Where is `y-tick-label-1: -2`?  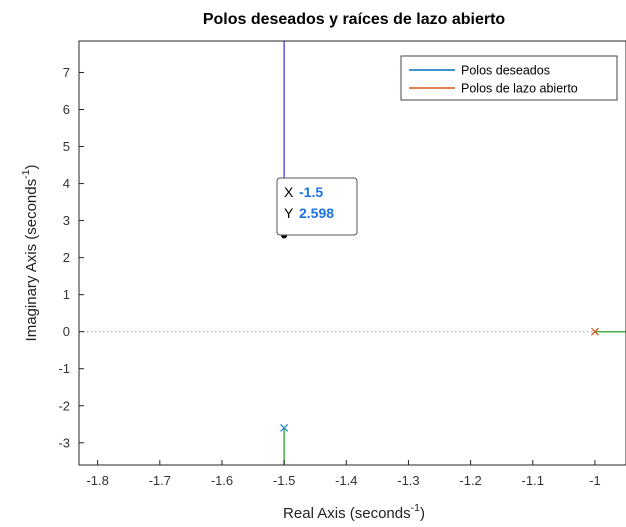
y-tick-label-1: -2 is located at coordinates (64, 405).